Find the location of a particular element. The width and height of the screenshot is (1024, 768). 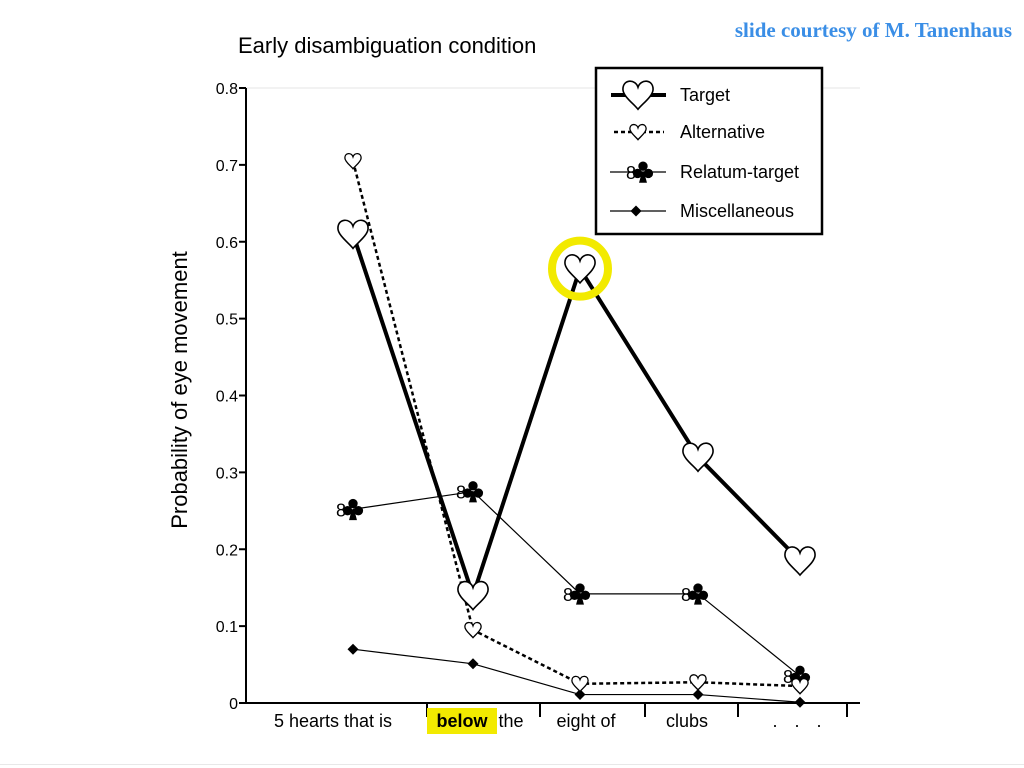

y-tick-label: 0.2 is located at coordinates (227, 550).